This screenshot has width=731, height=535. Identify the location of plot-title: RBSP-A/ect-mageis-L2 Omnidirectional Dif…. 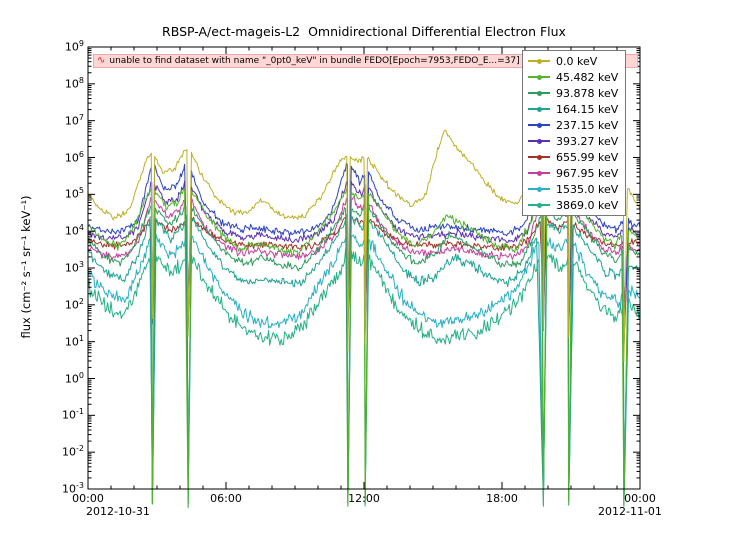
(364, 31).